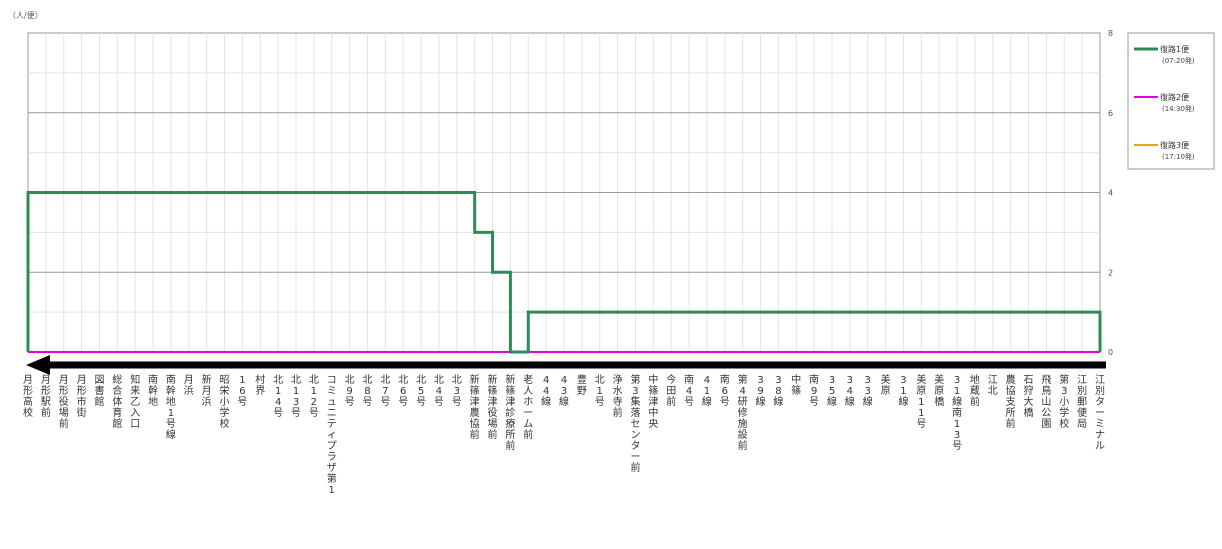  Describe the element at coordinates (25, 15) in the screenshot. I see `y-axis-unit-label: （人/便）` at that location.